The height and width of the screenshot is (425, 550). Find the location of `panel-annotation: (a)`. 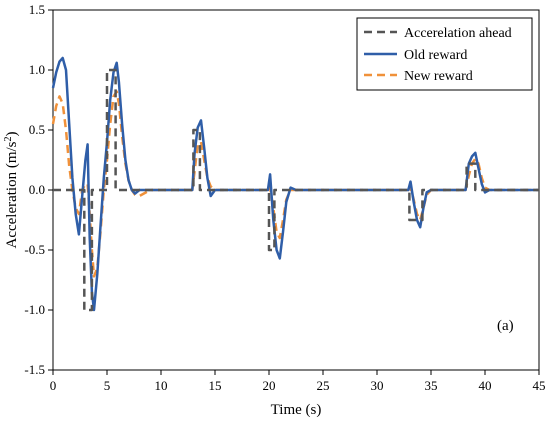

panel-annotation: (a) is located at coordinates (505, 326).